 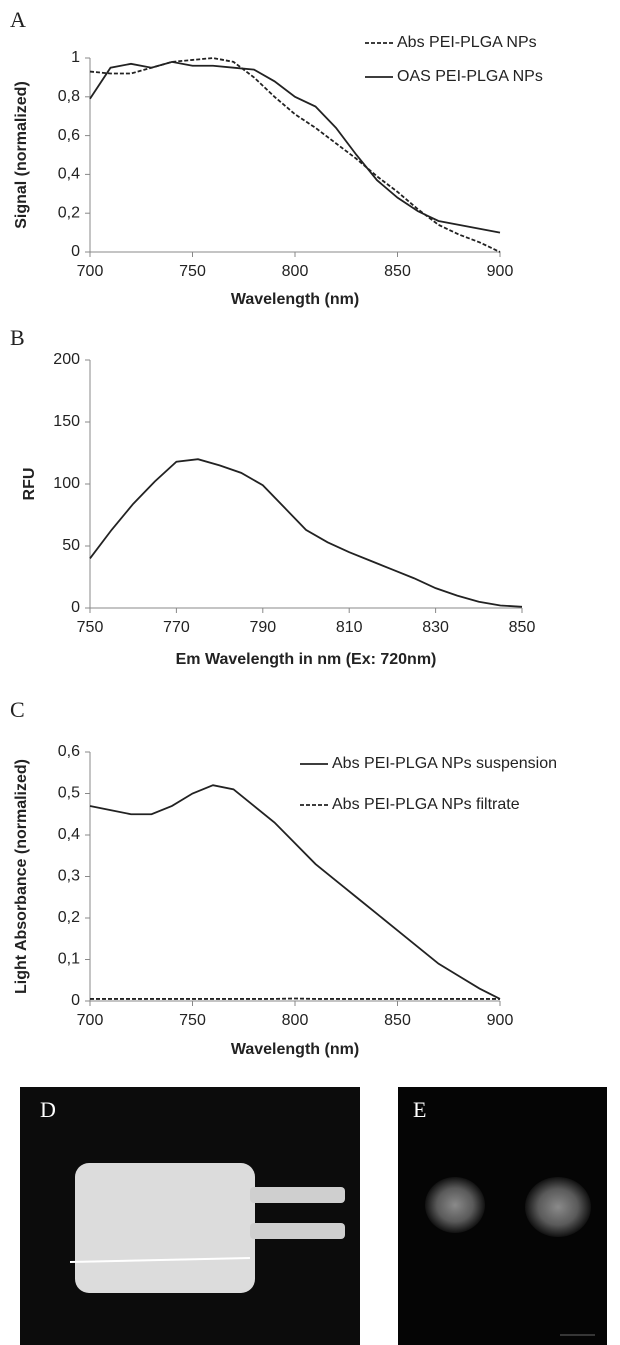 What do you see at coordinates (467, 42) in the screenshot?
I see `legend-label: Abs PEI-PLGA NPs` at bounding box center [467, 42].